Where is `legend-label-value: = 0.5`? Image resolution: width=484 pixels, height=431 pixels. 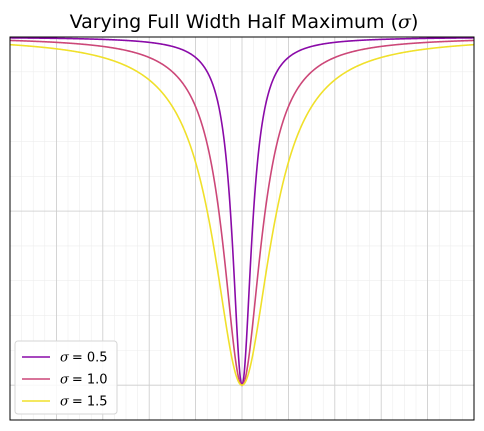 legend-label-value: = 0.5 is located at coordinates (90, 358).